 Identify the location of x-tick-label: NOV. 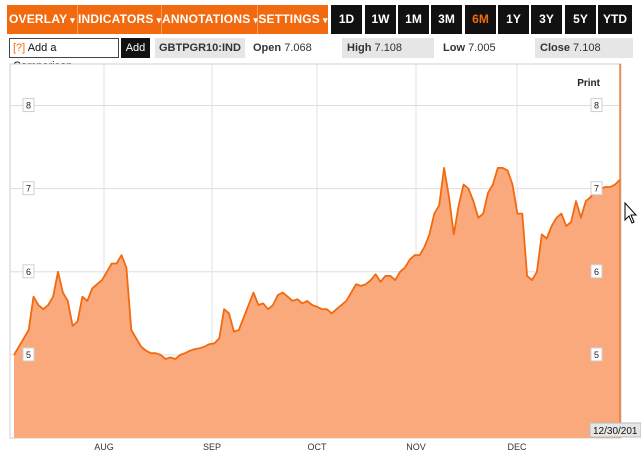
(416, 447).